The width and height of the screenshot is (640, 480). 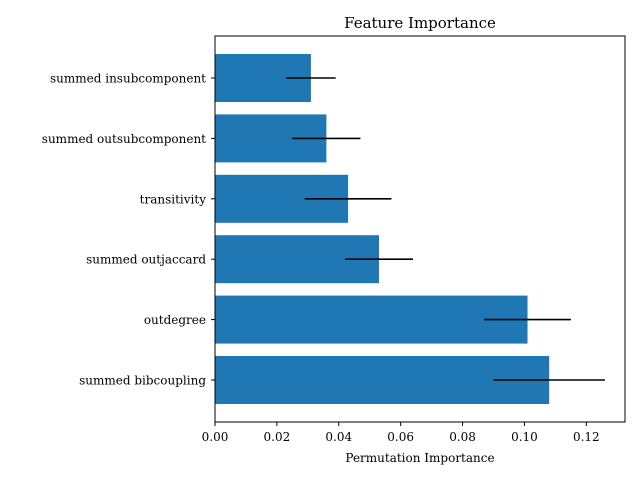 I want to click on x-tick-label-1: 0.02, so click(x=277, y=437).